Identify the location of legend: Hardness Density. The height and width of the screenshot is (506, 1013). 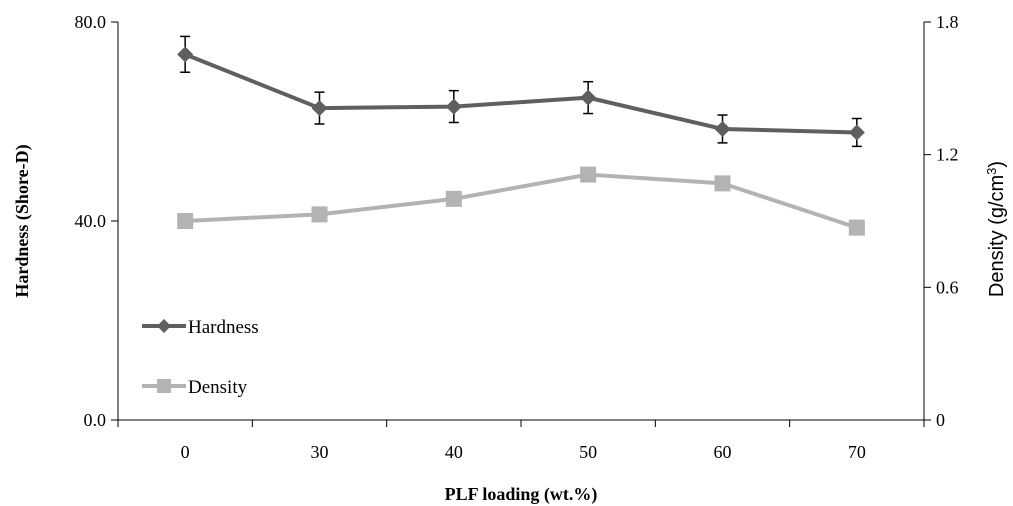
(200, 357).